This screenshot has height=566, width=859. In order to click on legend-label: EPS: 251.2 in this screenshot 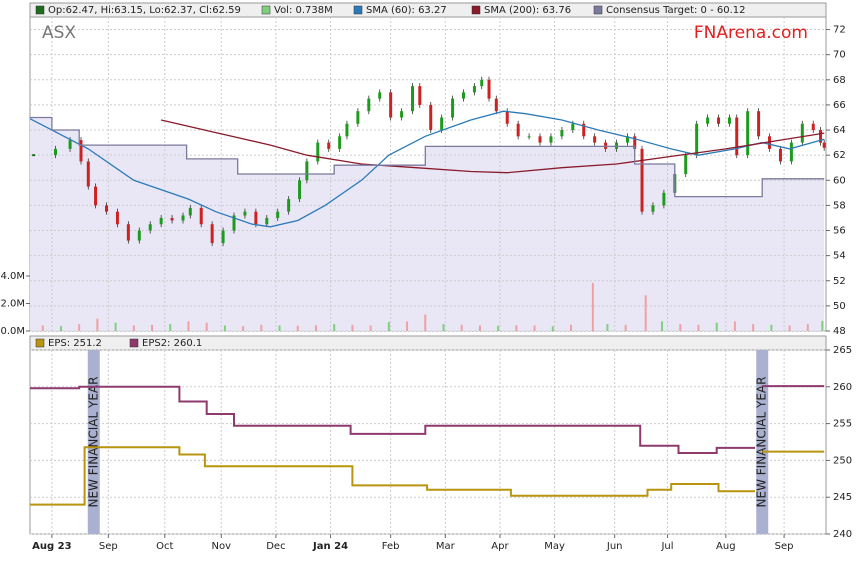, I will do `click(75, 343)`.